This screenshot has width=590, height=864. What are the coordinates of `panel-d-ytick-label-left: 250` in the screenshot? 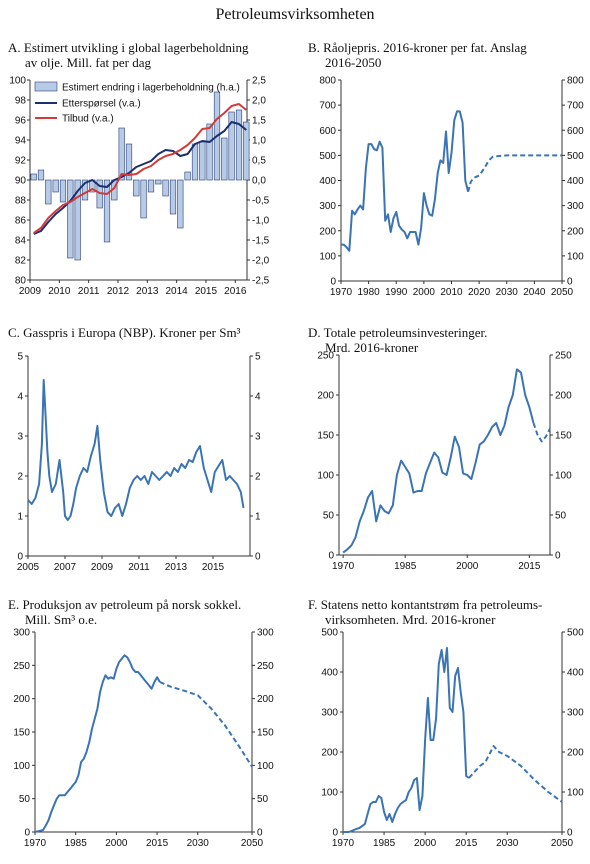 It's located at (325, 356).